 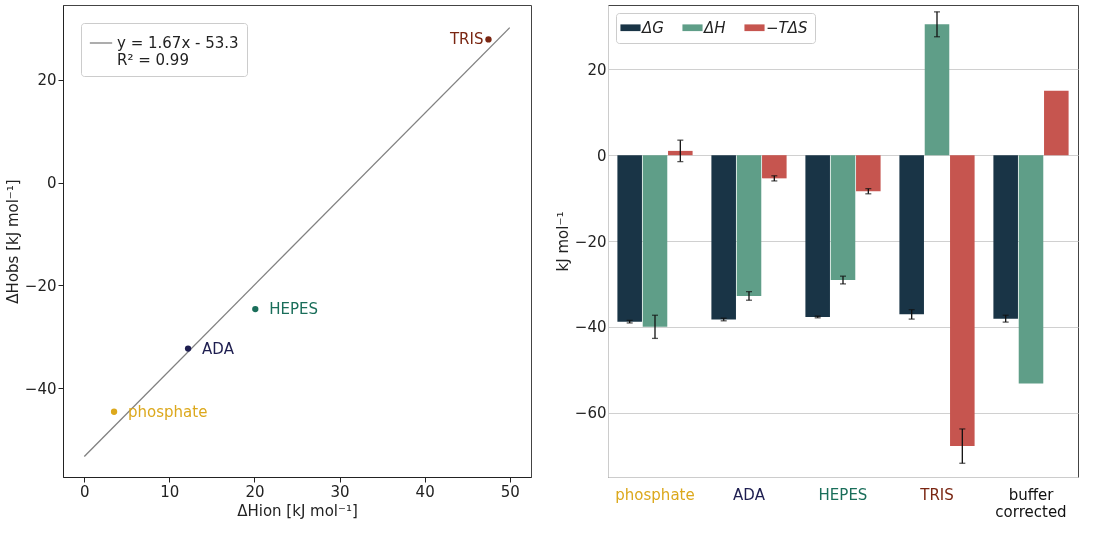 What do you see at coordinates (425, 491) in the screenshot?
I see `x-tick-label: 40` at bounding box center [425, 491].